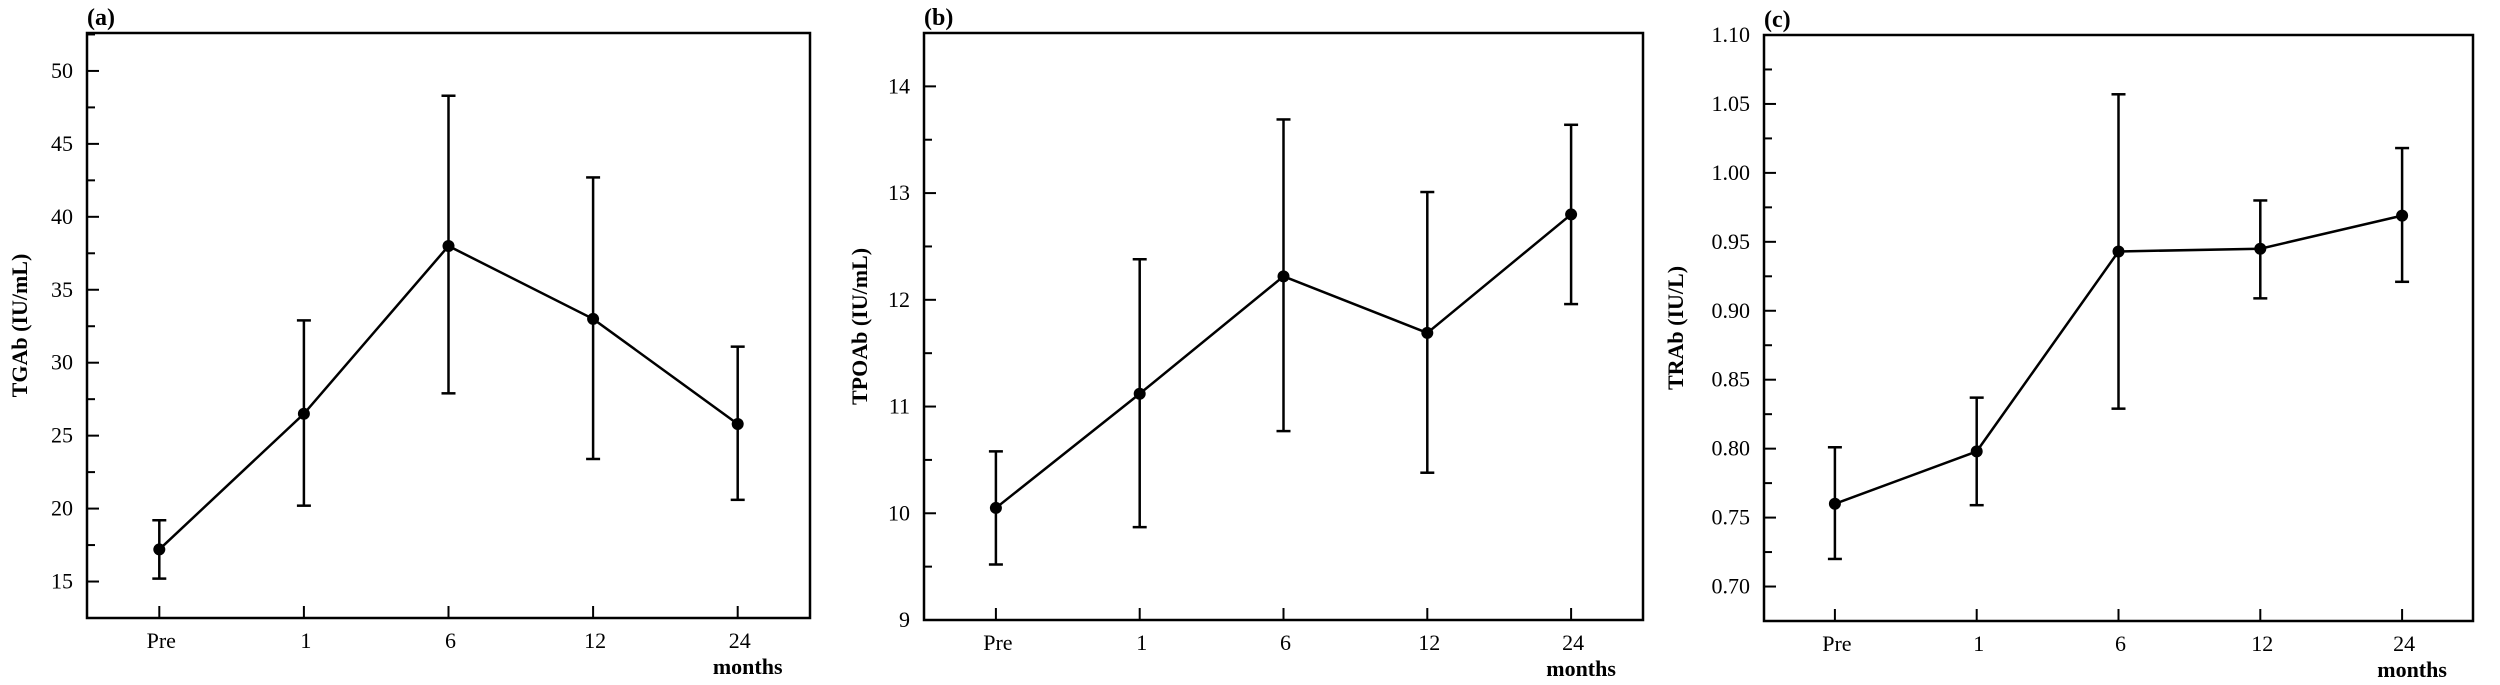  Describe the element at coordinates (62, 435) in the screenshot. I see `y-tick-label: 25` at that location.